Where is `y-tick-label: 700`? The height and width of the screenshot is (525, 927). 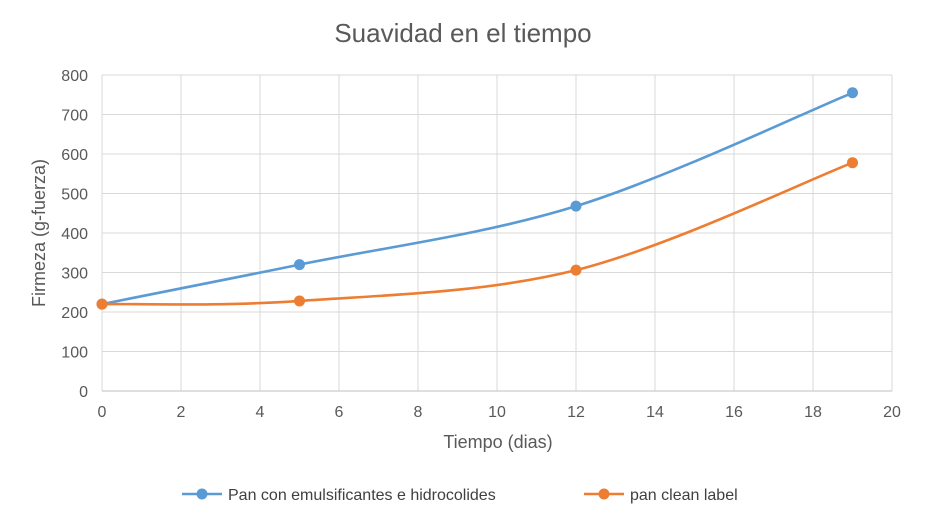 y-tick-label: 700 is located at coordinates (74, 116).